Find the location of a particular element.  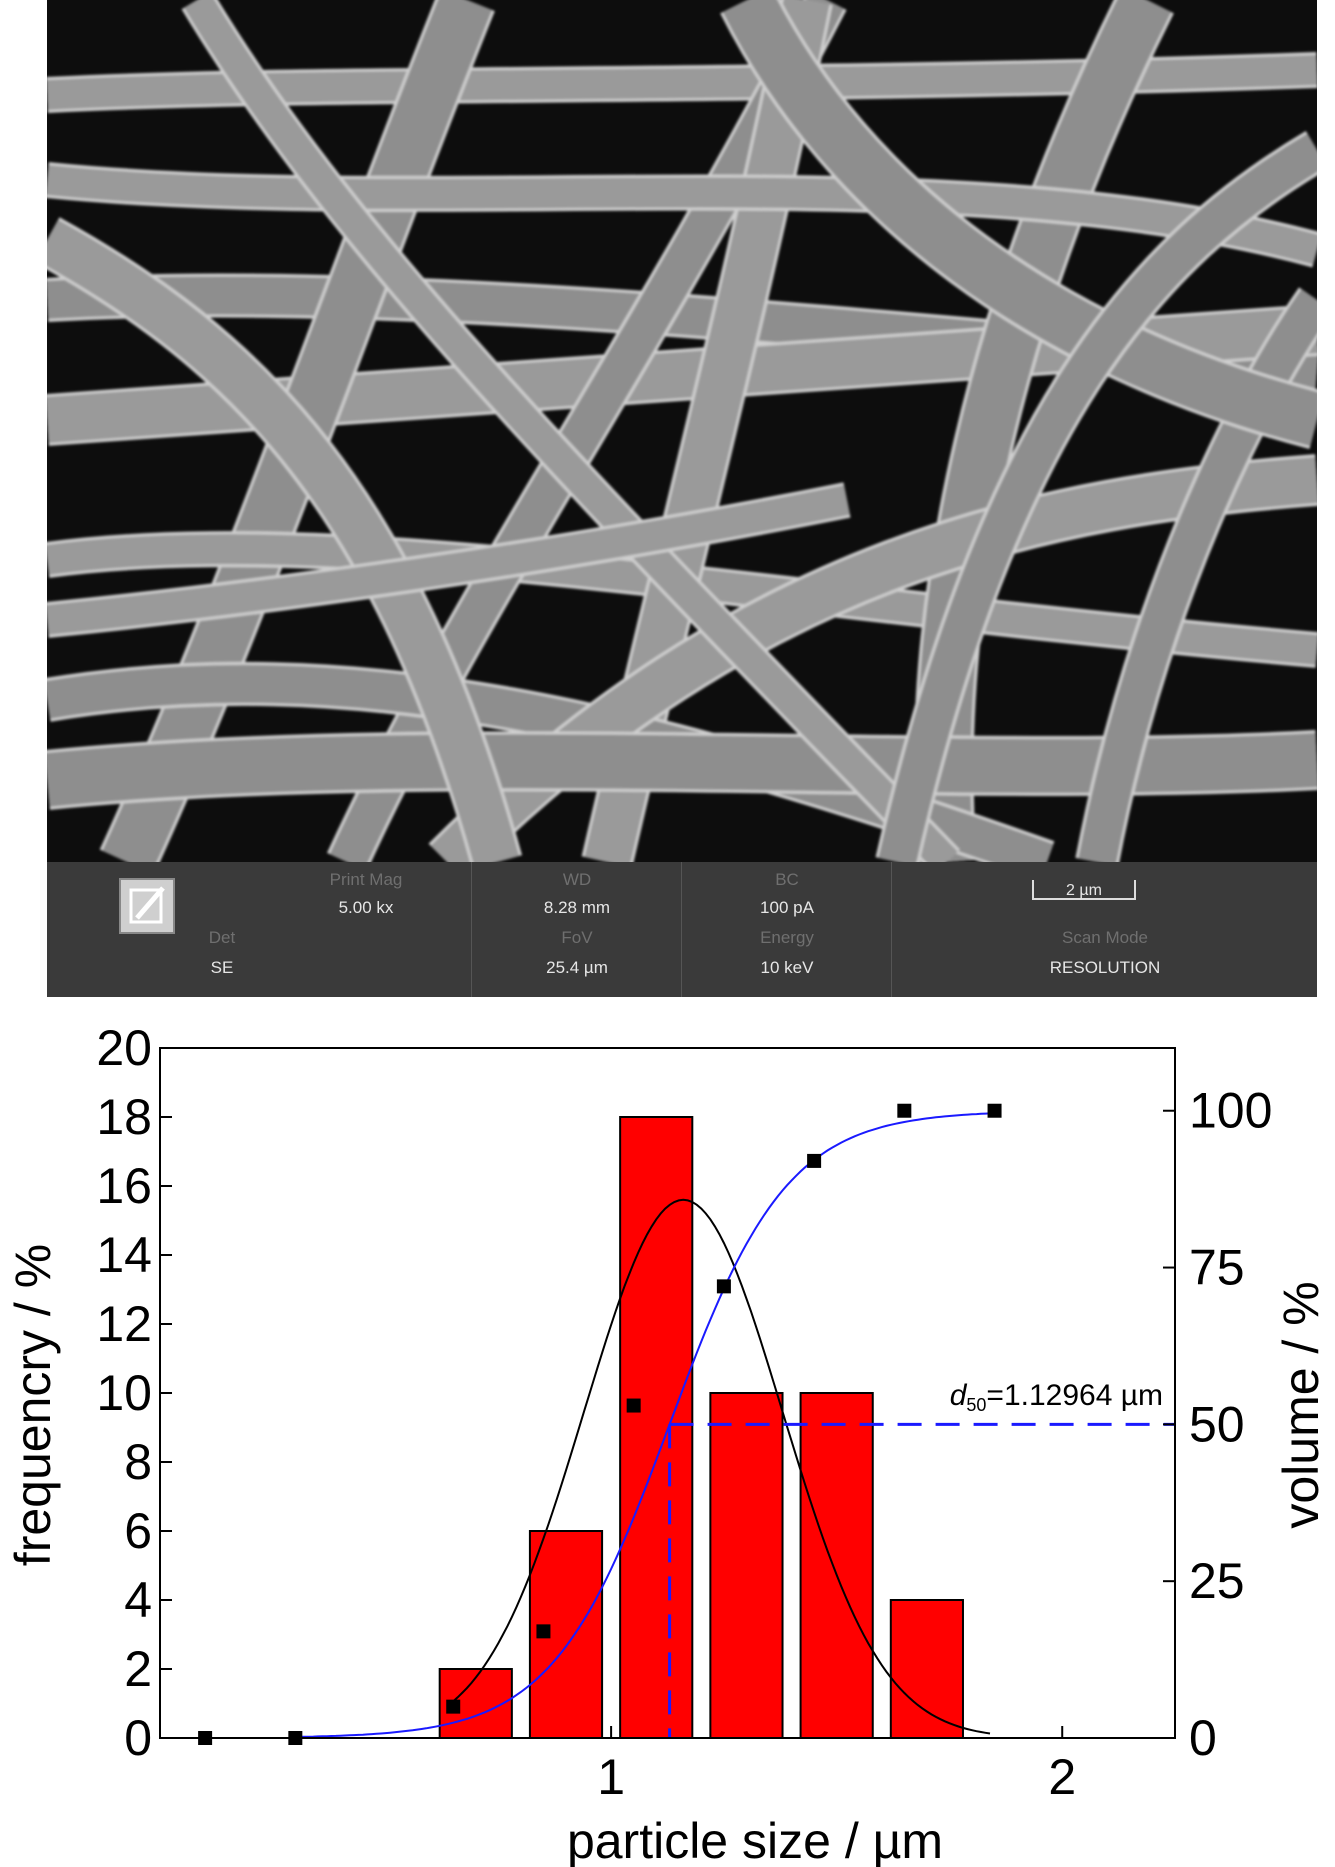

y2-tick-label: 100 is located at coordinates (1230, 1111).